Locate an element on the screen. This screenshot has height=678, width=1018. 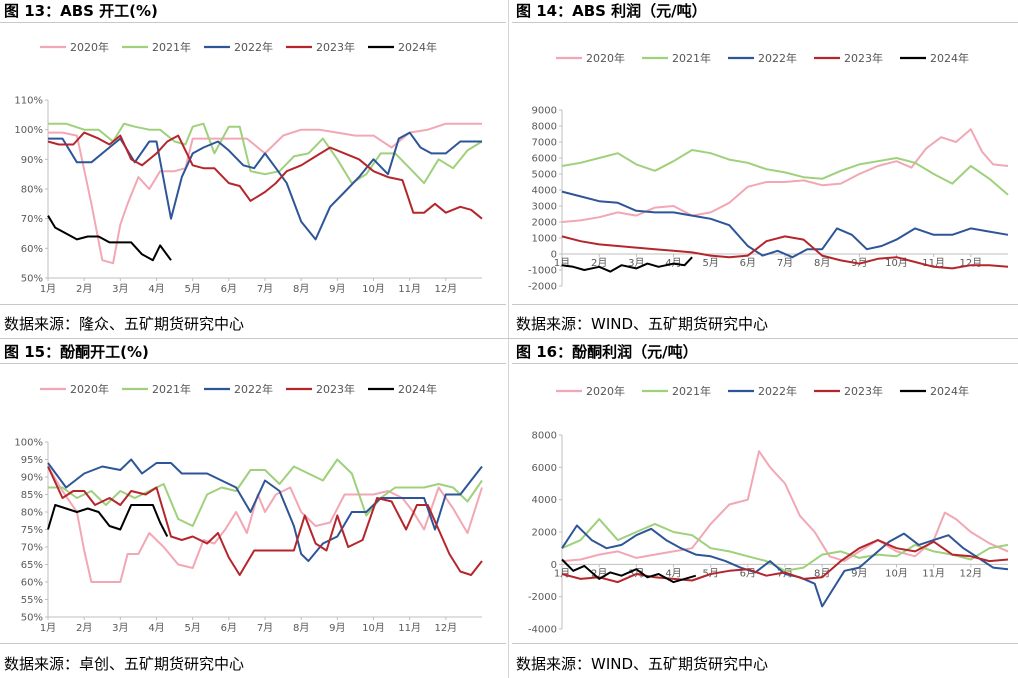
x-tick-label: 7月 is located at coordinates (785, 263).